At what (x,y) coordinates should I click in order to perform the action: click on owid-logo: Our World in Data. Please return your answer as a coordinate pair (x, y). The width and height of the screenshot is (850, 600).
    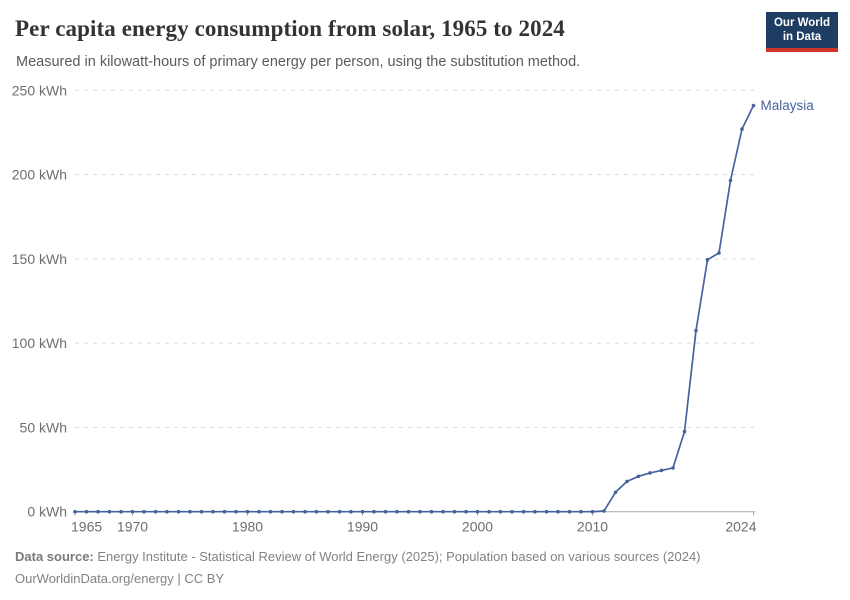
    Looking at the image, I should click on (802, 32).